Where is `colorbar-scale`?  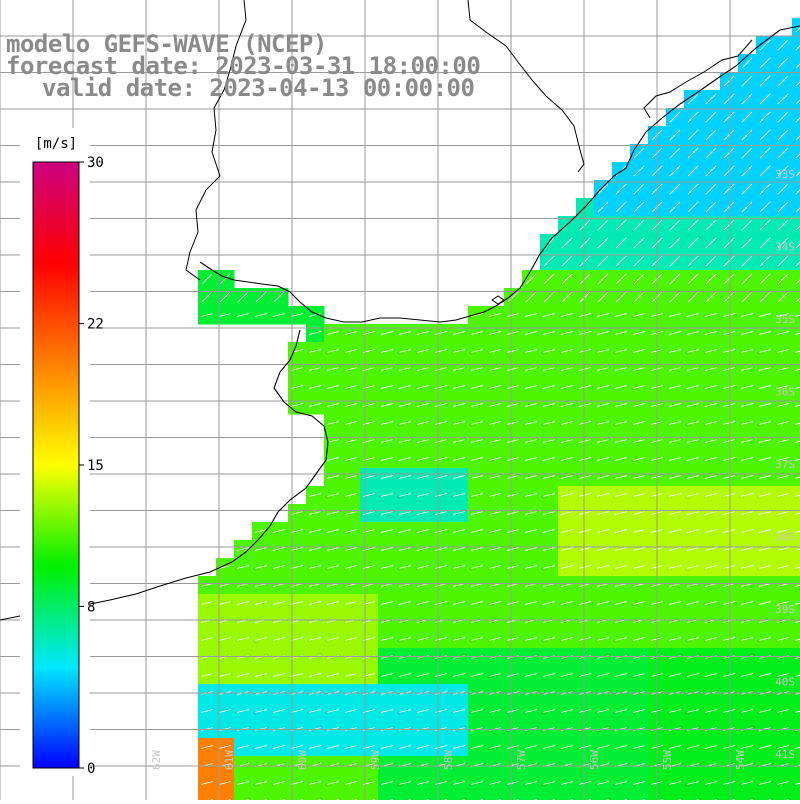
colorbar-scale is located at coordinates (56, 465).